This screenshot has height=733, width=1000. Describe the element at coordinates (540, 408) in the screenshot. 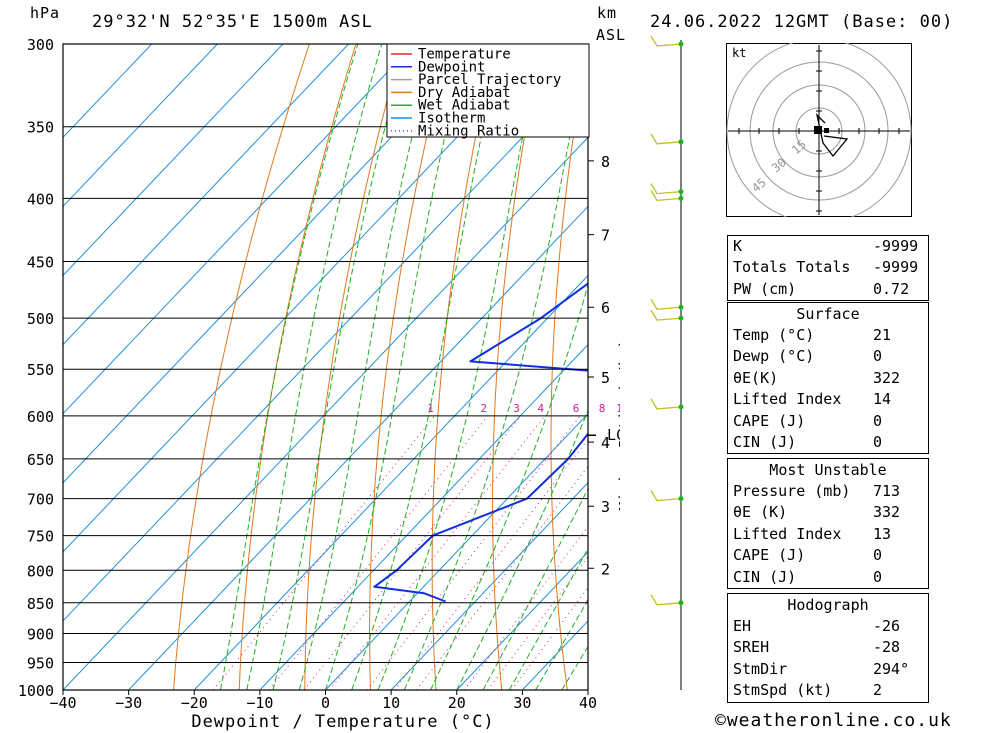

I see `mixing-ratio-label: 4` at that location.